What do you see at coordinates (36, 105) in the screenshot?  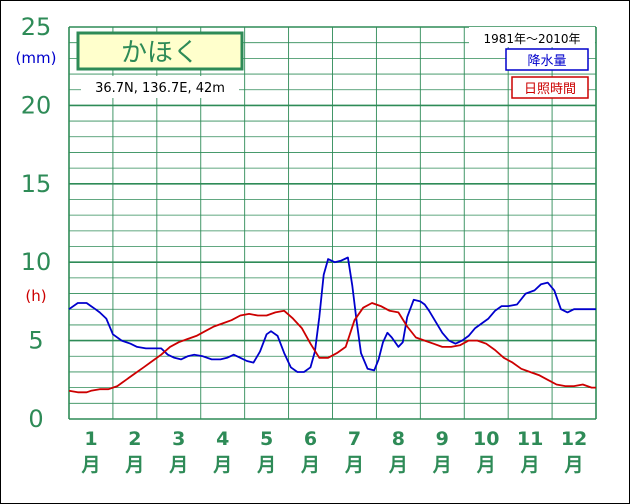 I see `y-tick-label: 20` at bounding box center [36, 105].